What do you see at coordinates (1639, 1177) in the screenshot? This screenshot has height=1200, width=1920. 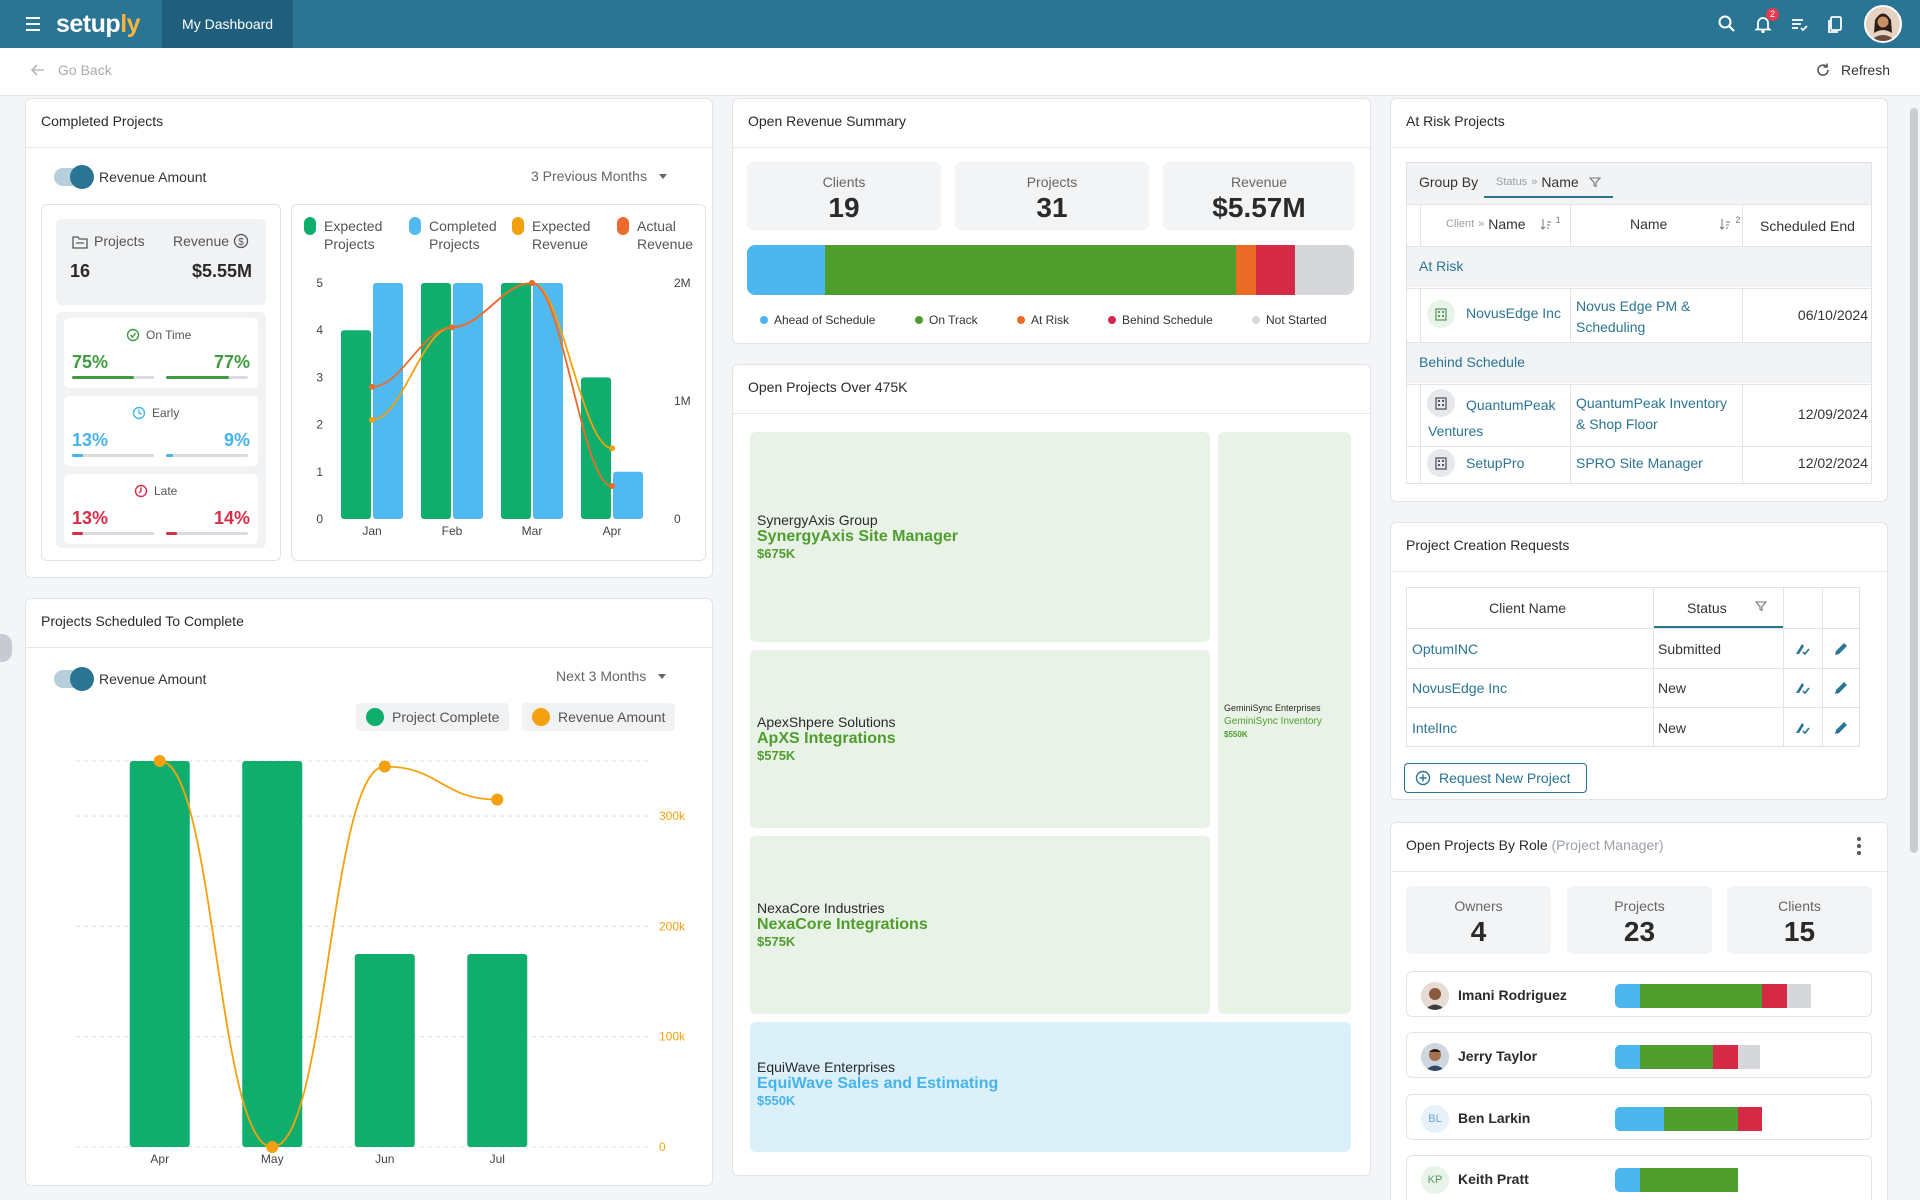 I see `person-row: KP Keith Pratt` at bounding box center [1639, 1177].